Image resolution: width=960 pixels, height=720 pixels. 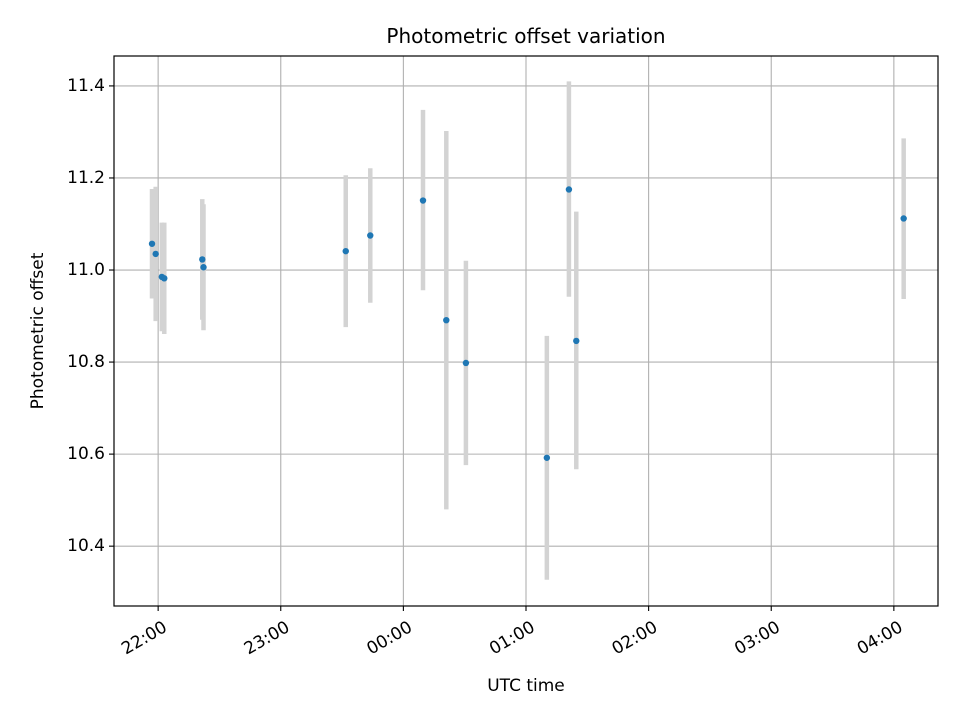 What do you see at coordinates (86, 454) in the screenshot?
I see `y-tick-label: 10.6` at bounding box center [86, 454].